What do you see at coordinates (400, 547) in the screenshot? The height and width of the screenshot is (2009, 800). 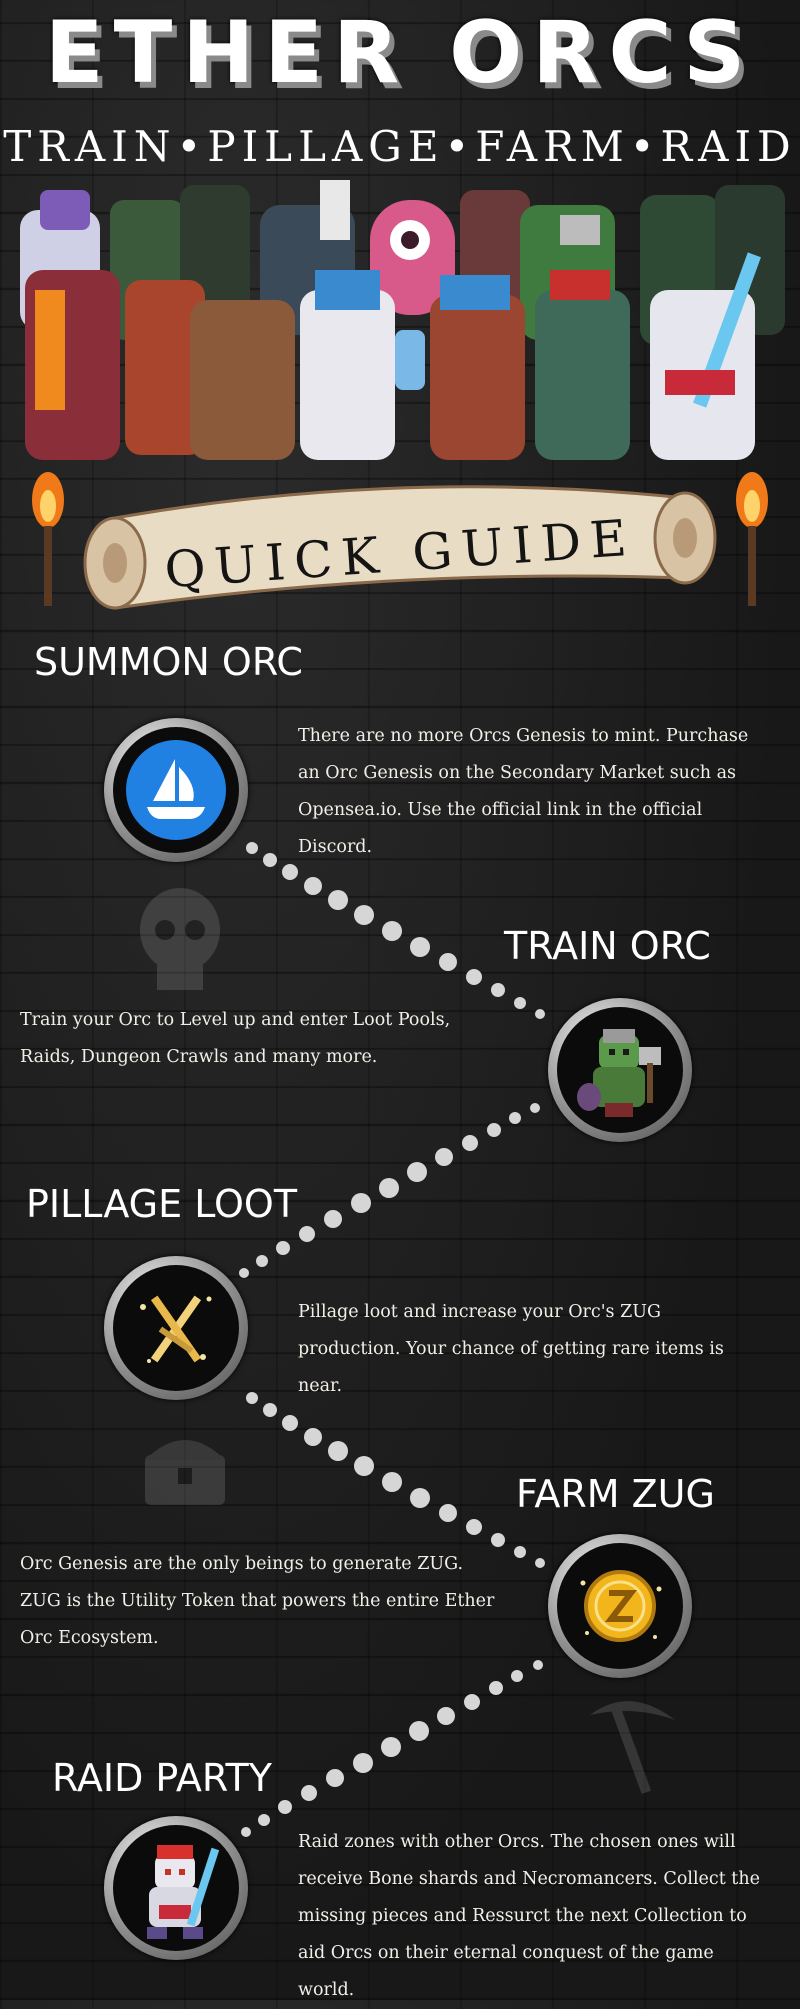 I see `quick-guide-scroll` at bounding box center [400, 547].